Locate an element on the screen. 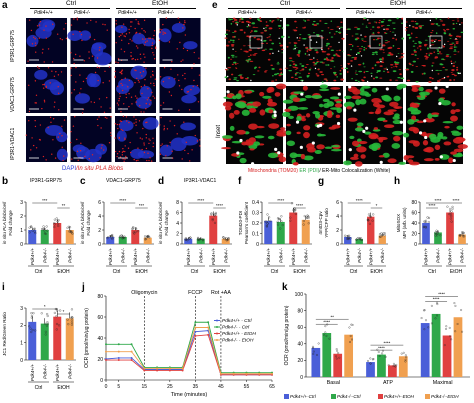 The image size is (474, 403). legend-label: Pdk4-/--Ctrl is located at coordinates (349, 396).